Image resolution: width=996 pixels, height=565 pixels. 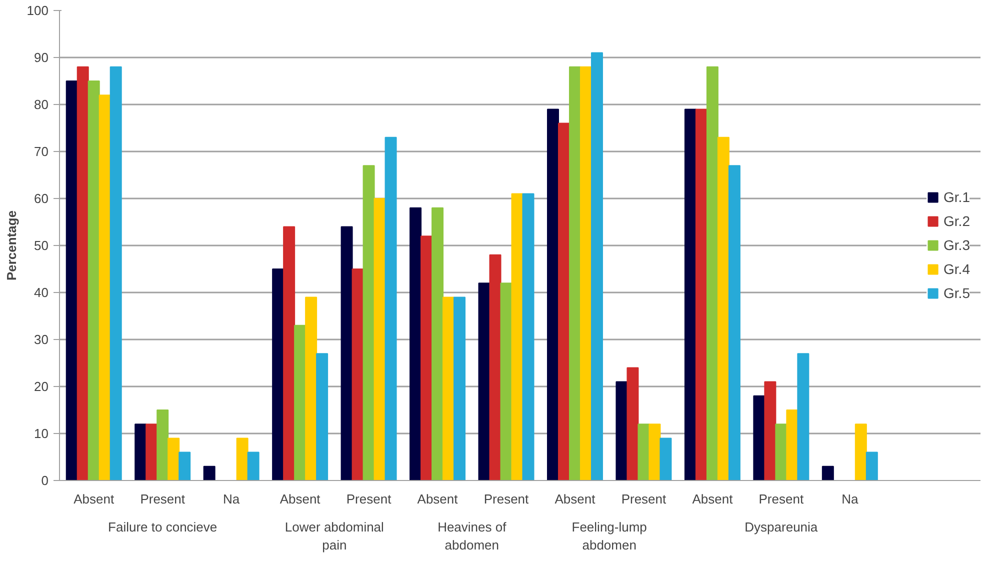 What do you see at coordinates (11, 245) in the screenshot?
I see `y-axis-title: Percentage` at bounding box center [11, 245].